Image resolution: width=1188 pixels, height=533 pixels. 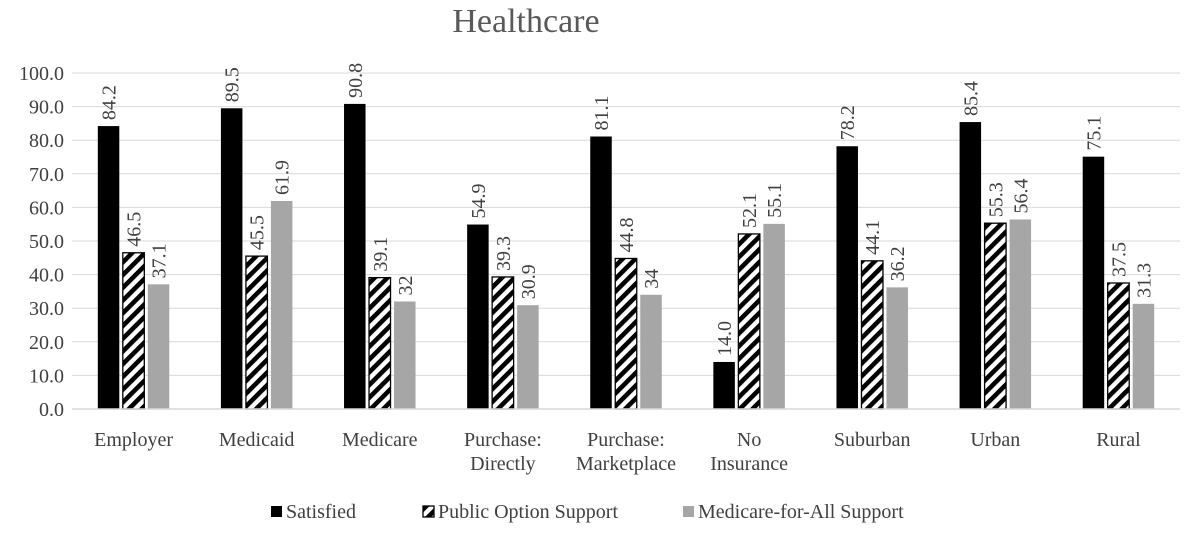 I want to click on y-tick-label: 50.0, so click(x=46, y=242).